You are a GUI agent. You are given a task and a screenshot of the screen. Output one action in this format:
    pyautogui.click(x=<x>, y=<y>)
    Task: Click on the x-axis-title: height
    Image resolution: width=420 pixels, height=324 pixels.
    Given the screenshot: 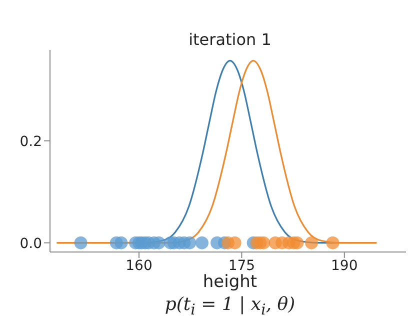 What is the action you would take?
    pyautogui.click(x=230, y=282)
    